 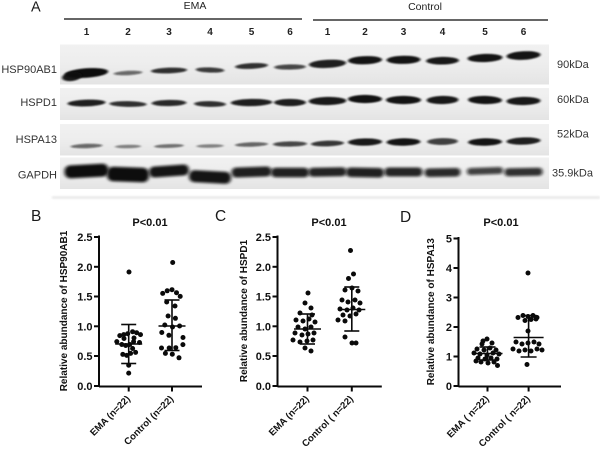 What do you see at coordinates (220, 216) in the screenshot?
I see `svg-text: C` at bounding box center [220, 216].